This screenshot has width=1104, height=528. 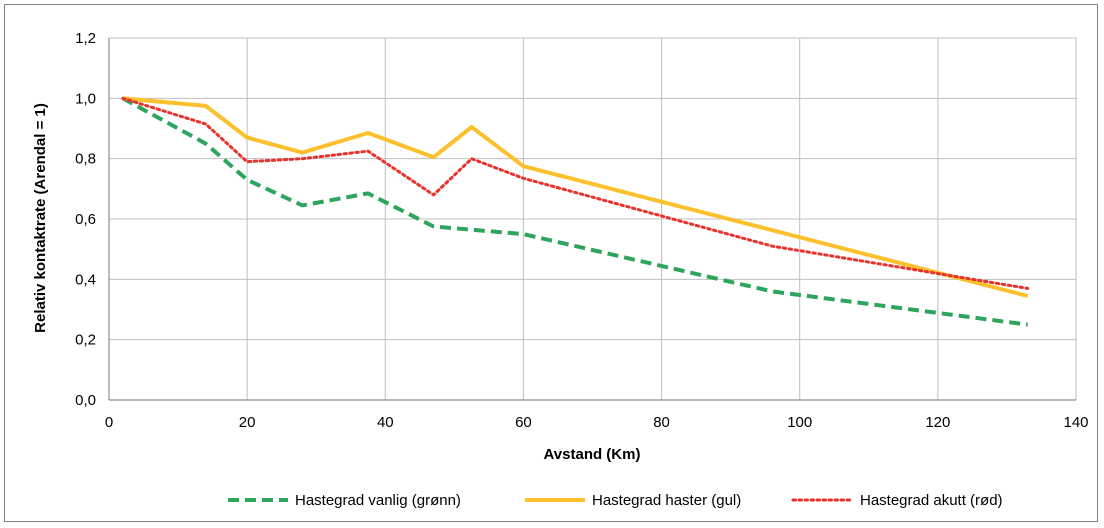 What do you see at coordinates (592, 454) in the screenshot?
I see `x-axis-title: Avstand (Km)` at bounding box center [592, 454].